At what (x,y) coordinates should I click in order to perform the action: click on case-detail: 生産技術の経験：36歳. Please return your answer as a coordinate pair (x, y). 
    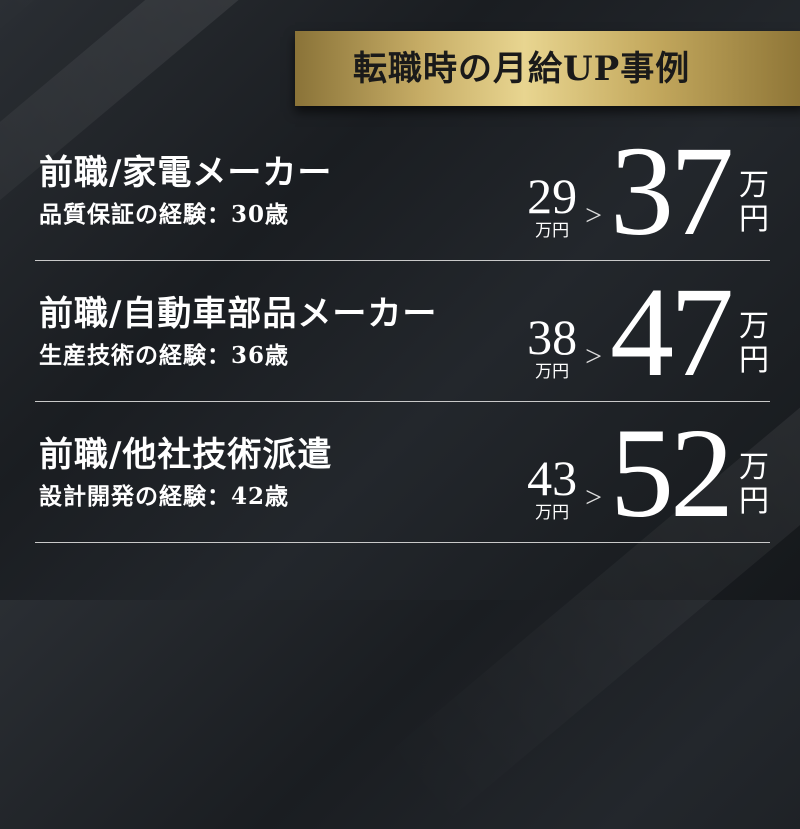
    Looking at the image, I should click on (164, 355).